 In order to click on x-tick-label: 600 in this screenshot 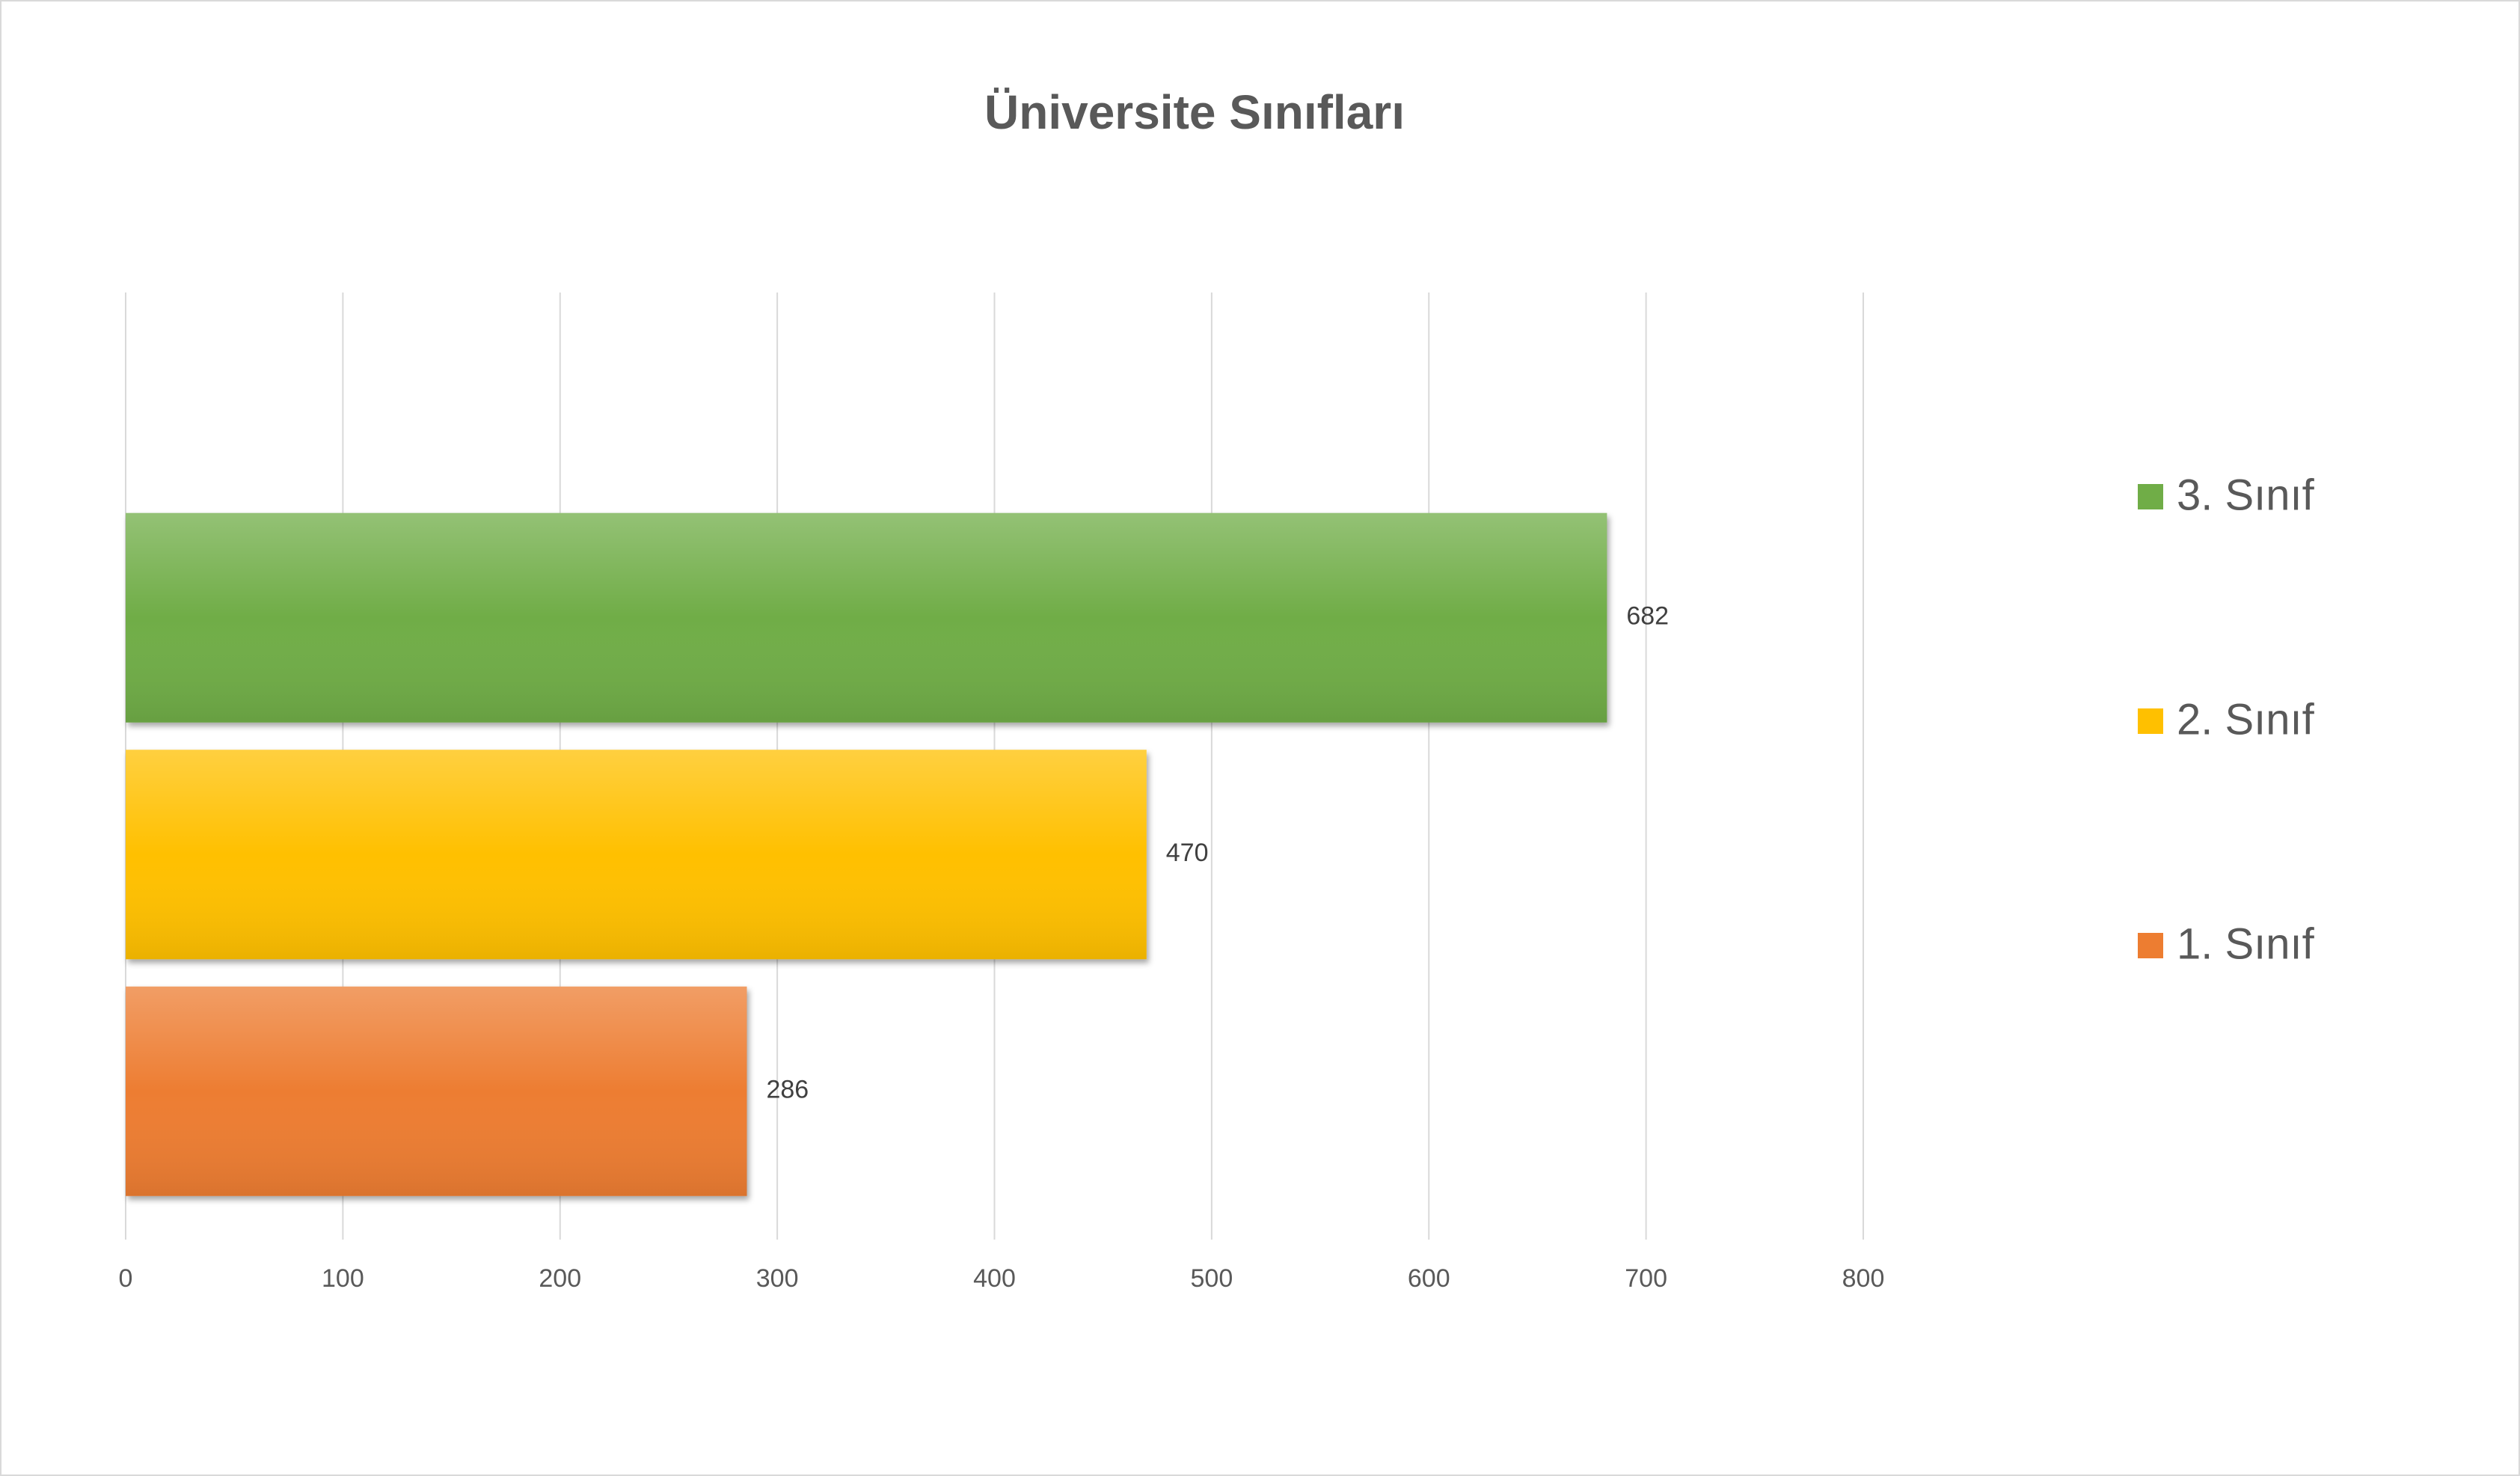, I will do `click(1429, 1278)`.